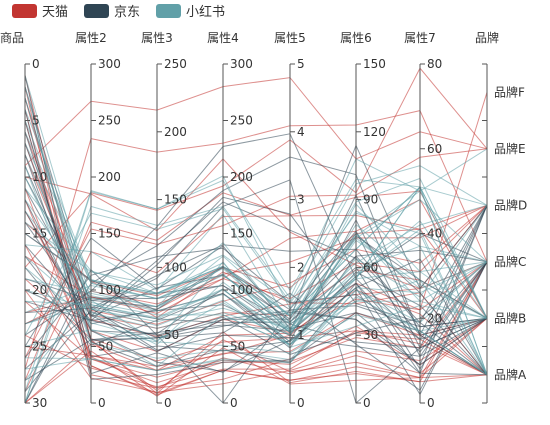 Image resolution: width=550 pixels, height=425 pixels. Describe the element at coordinates (363, 220) in the screenshot. I see `axis-属性6: 属性6 0 30 60 90 120 150` at that location.